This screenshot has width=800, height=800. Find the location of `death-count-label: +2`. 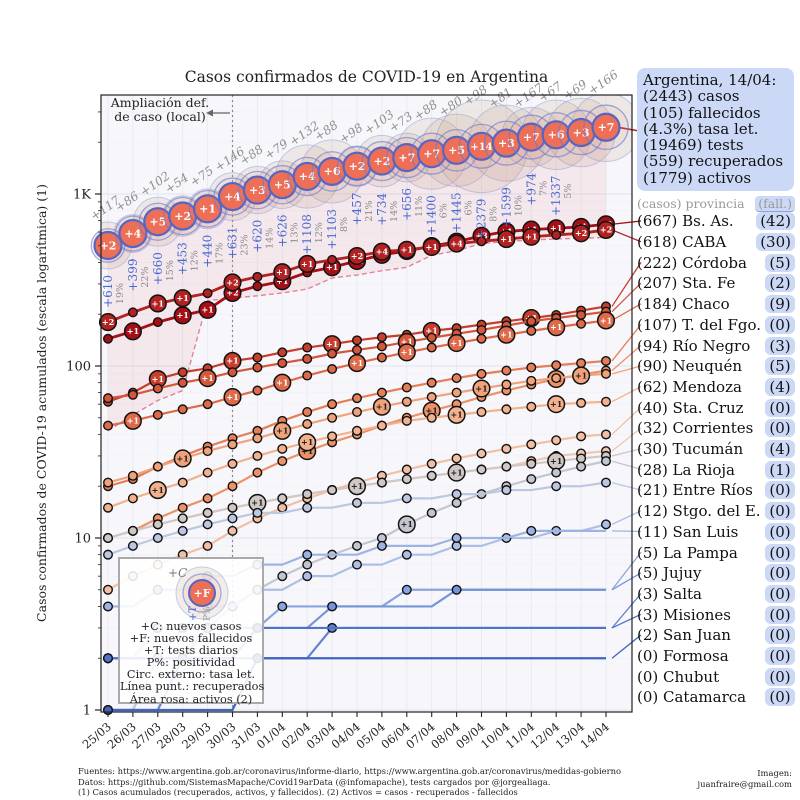

death-count-label: +2 is located at coordinates (357, 256).